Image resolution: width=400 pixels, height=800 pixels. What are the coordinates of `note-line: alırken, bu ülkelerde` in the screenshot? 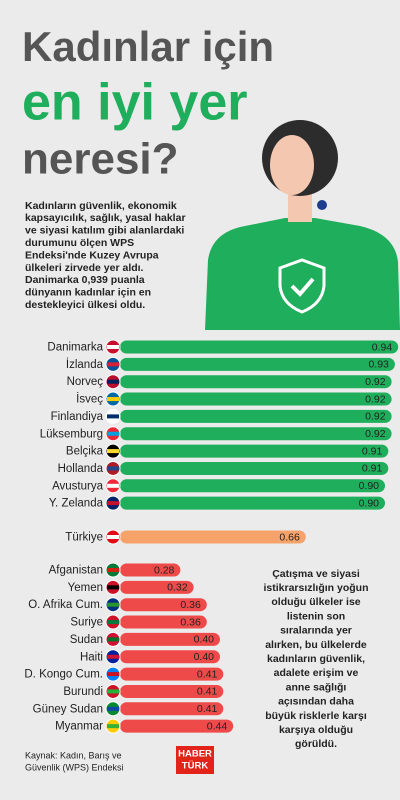 It's located at (316, 645).